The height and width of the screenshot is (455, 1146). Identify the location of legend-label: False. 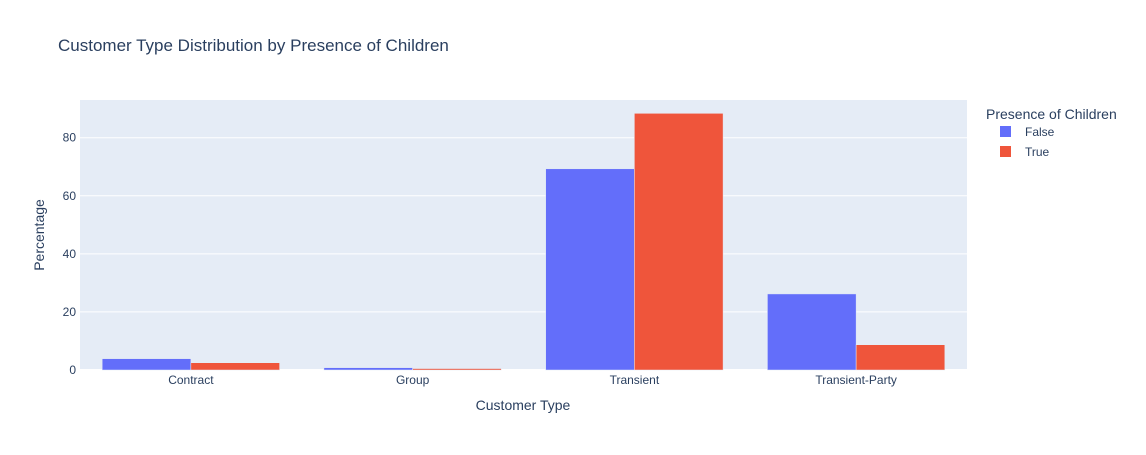
(1040, 132).